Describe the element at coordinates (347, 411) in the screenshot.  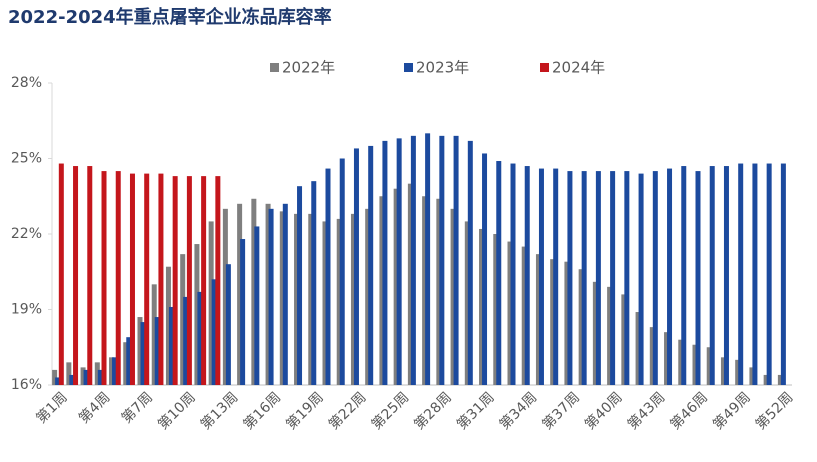
I see `x-tick-label: 第22周` at that location.